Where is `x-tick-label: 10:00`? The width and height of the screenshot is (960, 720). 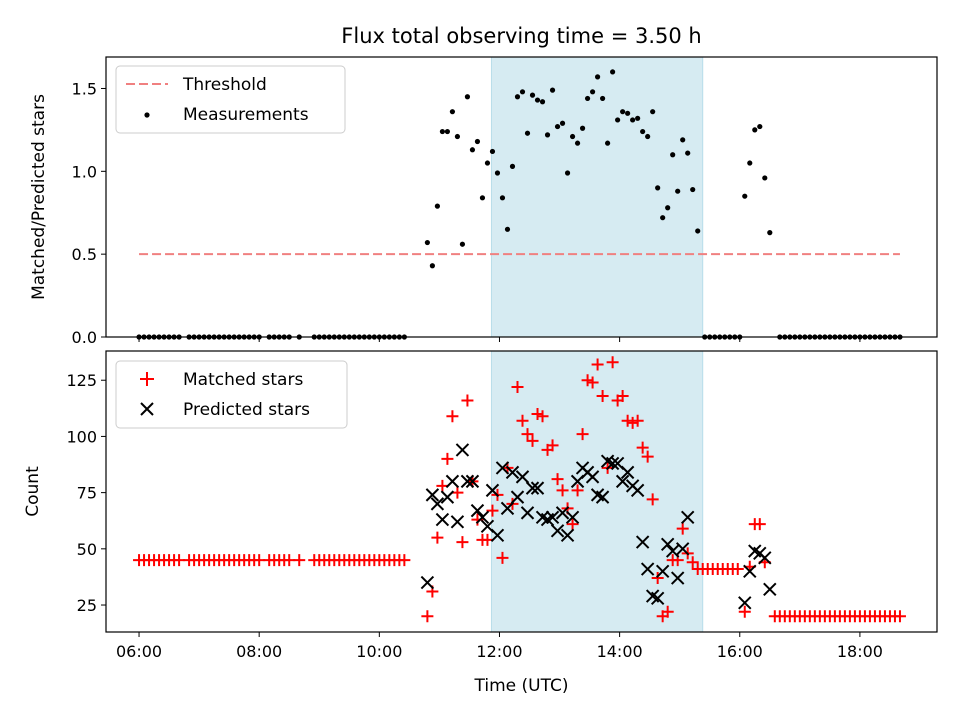 x-tick-label: 10:00 is located at coordinates (379, 651).